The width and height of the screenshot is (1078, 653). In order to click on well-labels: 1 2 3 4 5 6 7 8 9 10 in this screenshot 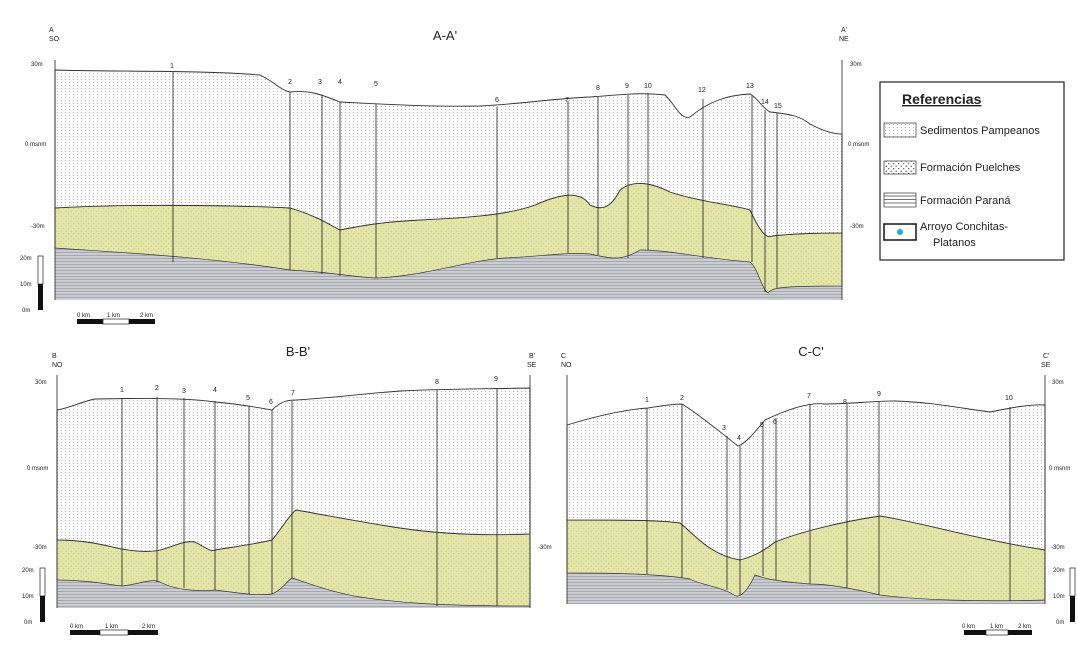, I will do `click(829, 416)`.